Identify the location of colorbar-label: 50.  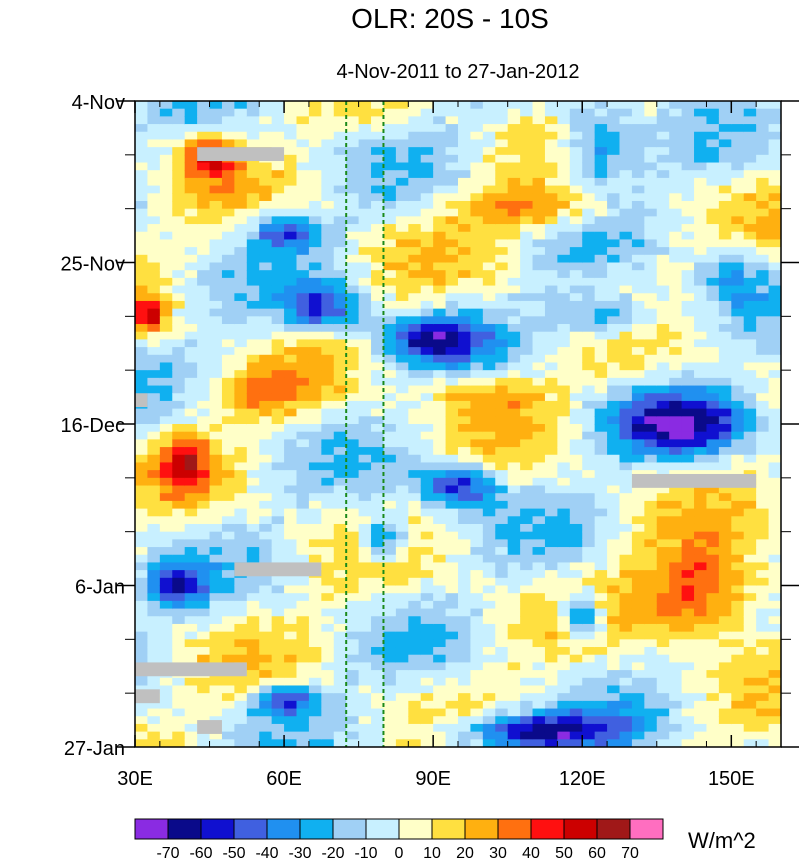
(564, 853).